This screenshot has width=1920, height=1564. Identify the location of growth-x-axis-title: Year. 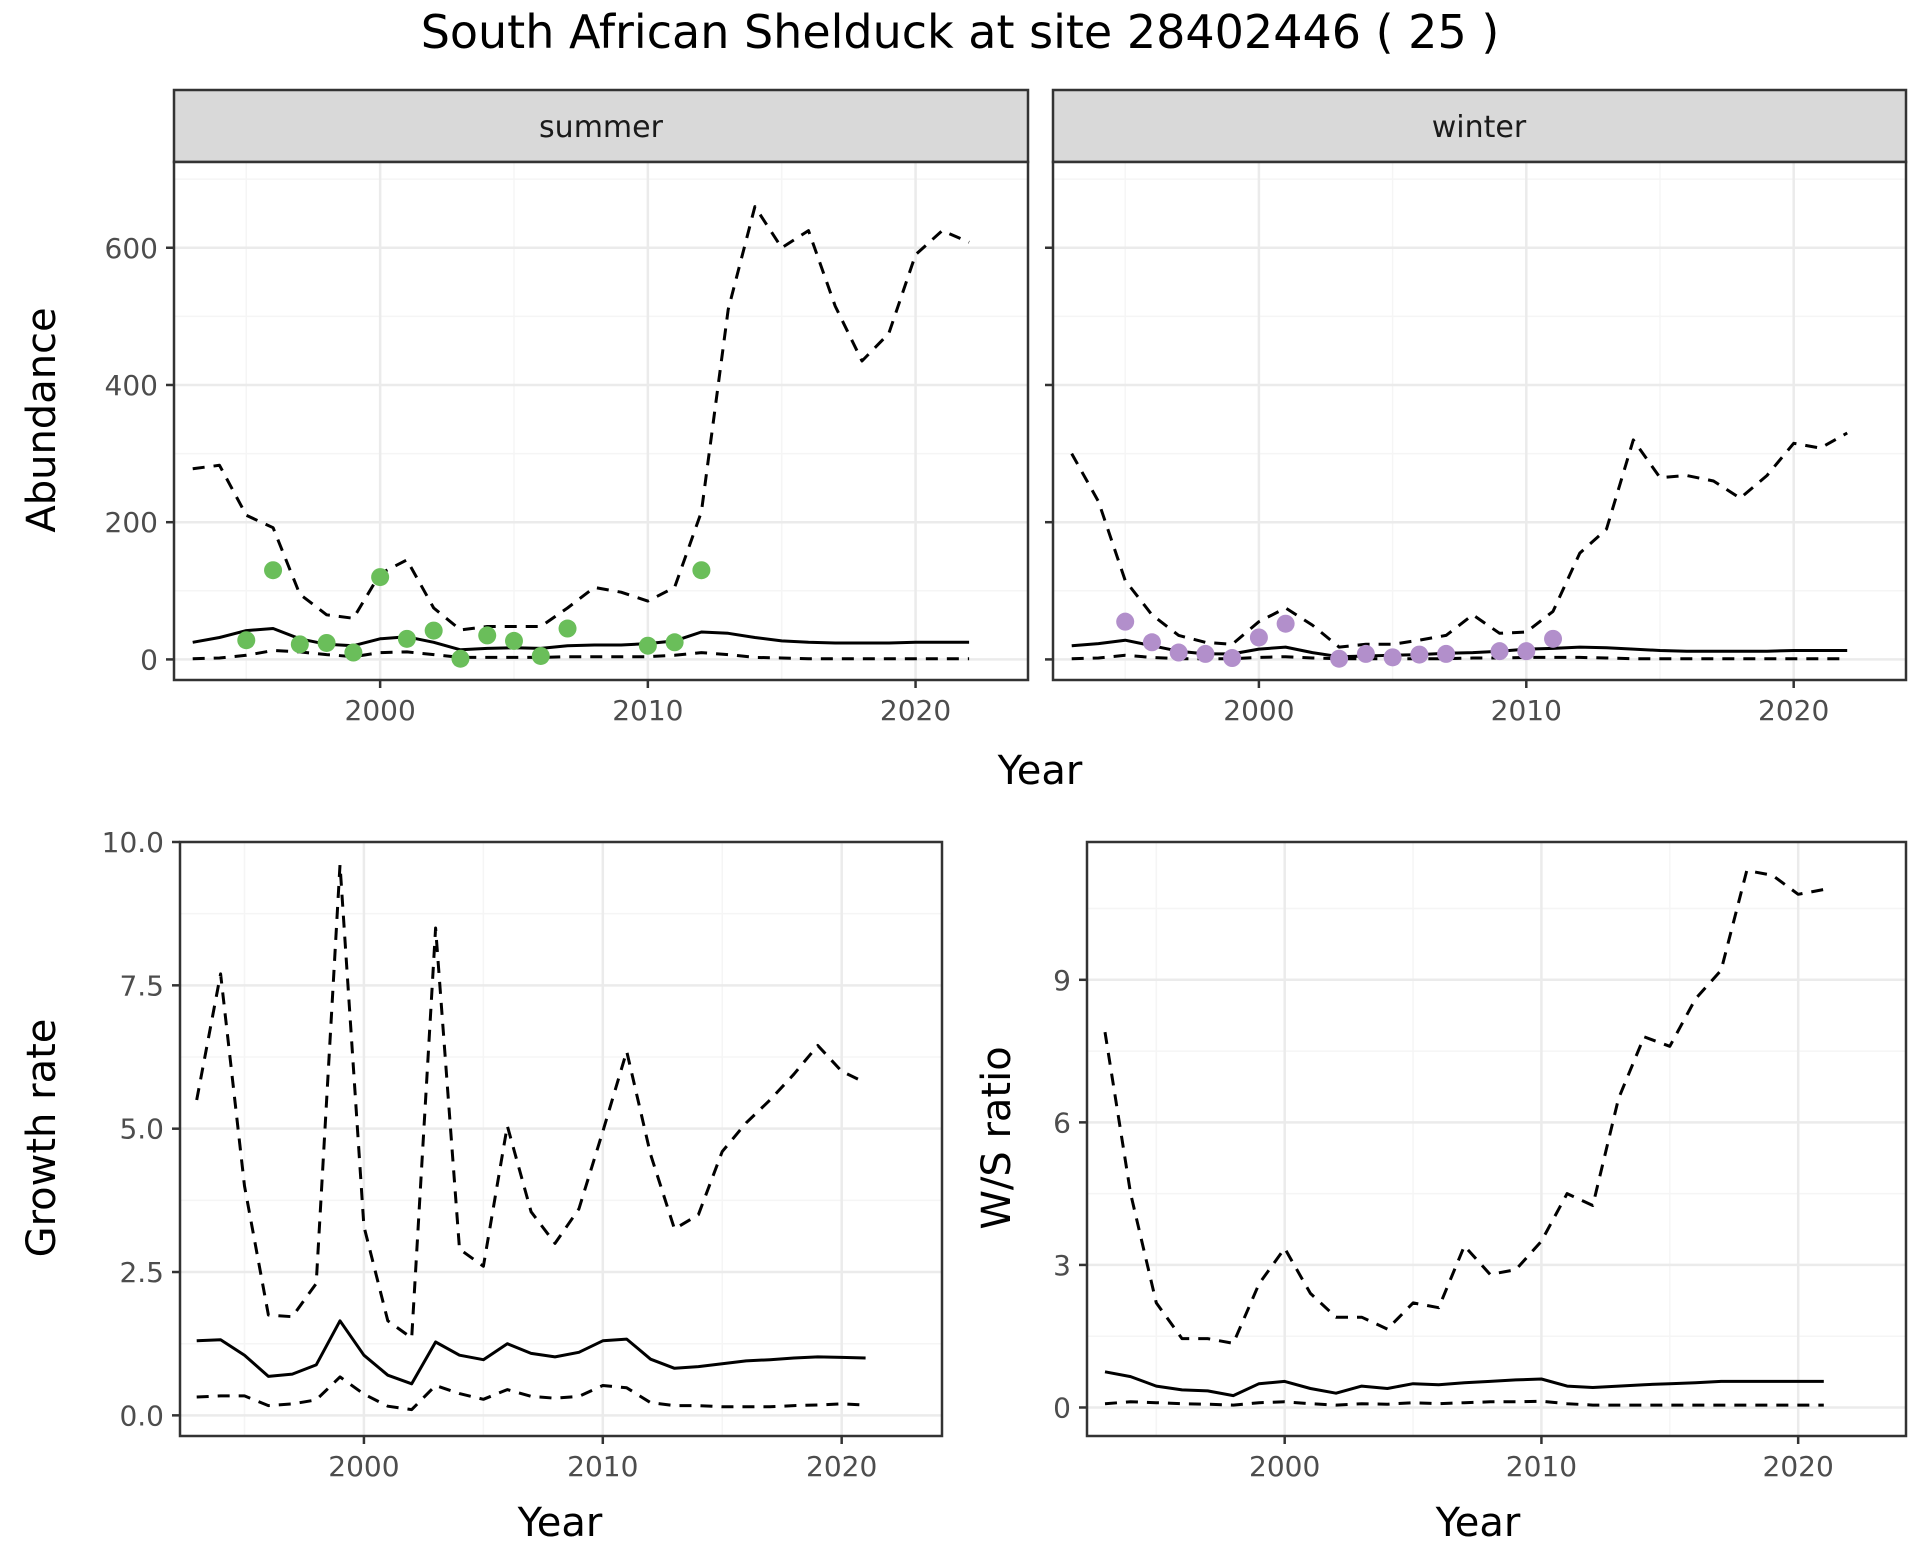
(560, 1523).